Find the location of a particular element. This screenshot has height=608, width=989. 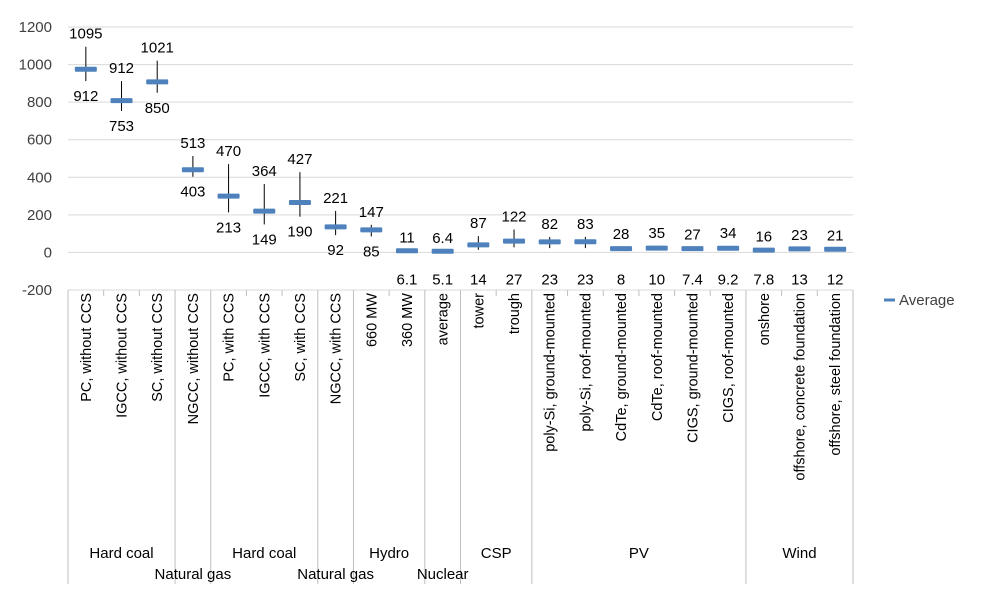

category-label: NGCC, with CCS is located at coordinates (337, 348).